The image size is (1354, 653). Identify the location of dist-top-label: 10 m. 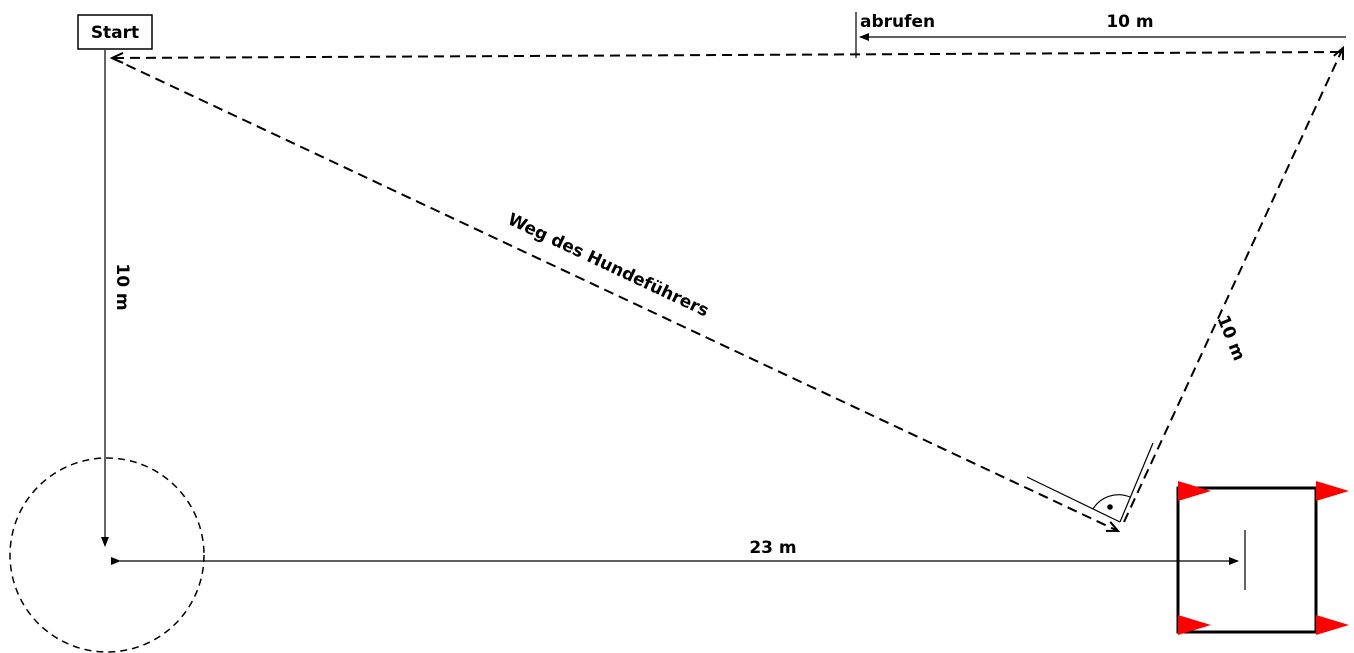
(1129, 22).